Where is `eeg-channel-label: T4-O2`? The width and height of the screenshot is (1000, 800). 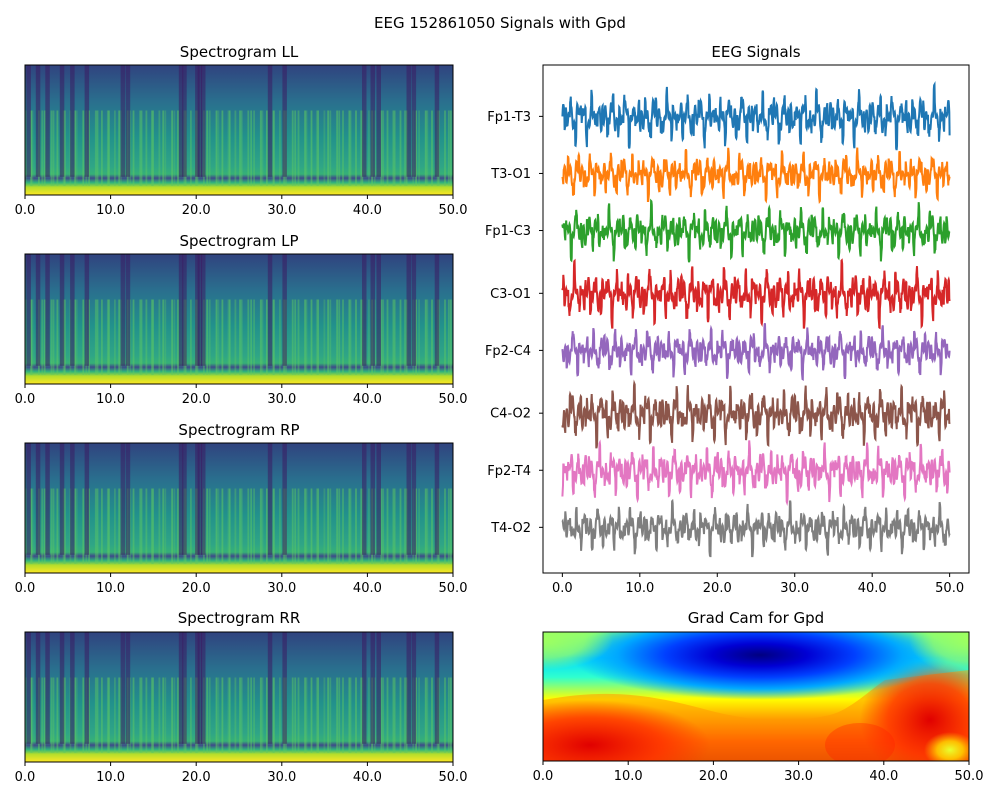
eeg-channel-label: T4-O2 is located at coordinates (510, 528).